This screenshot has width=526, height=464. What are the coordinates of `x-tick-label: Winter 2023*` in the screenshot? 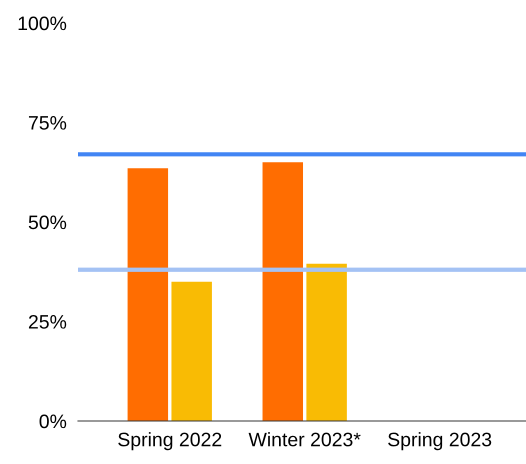 It's located at (304, 439).